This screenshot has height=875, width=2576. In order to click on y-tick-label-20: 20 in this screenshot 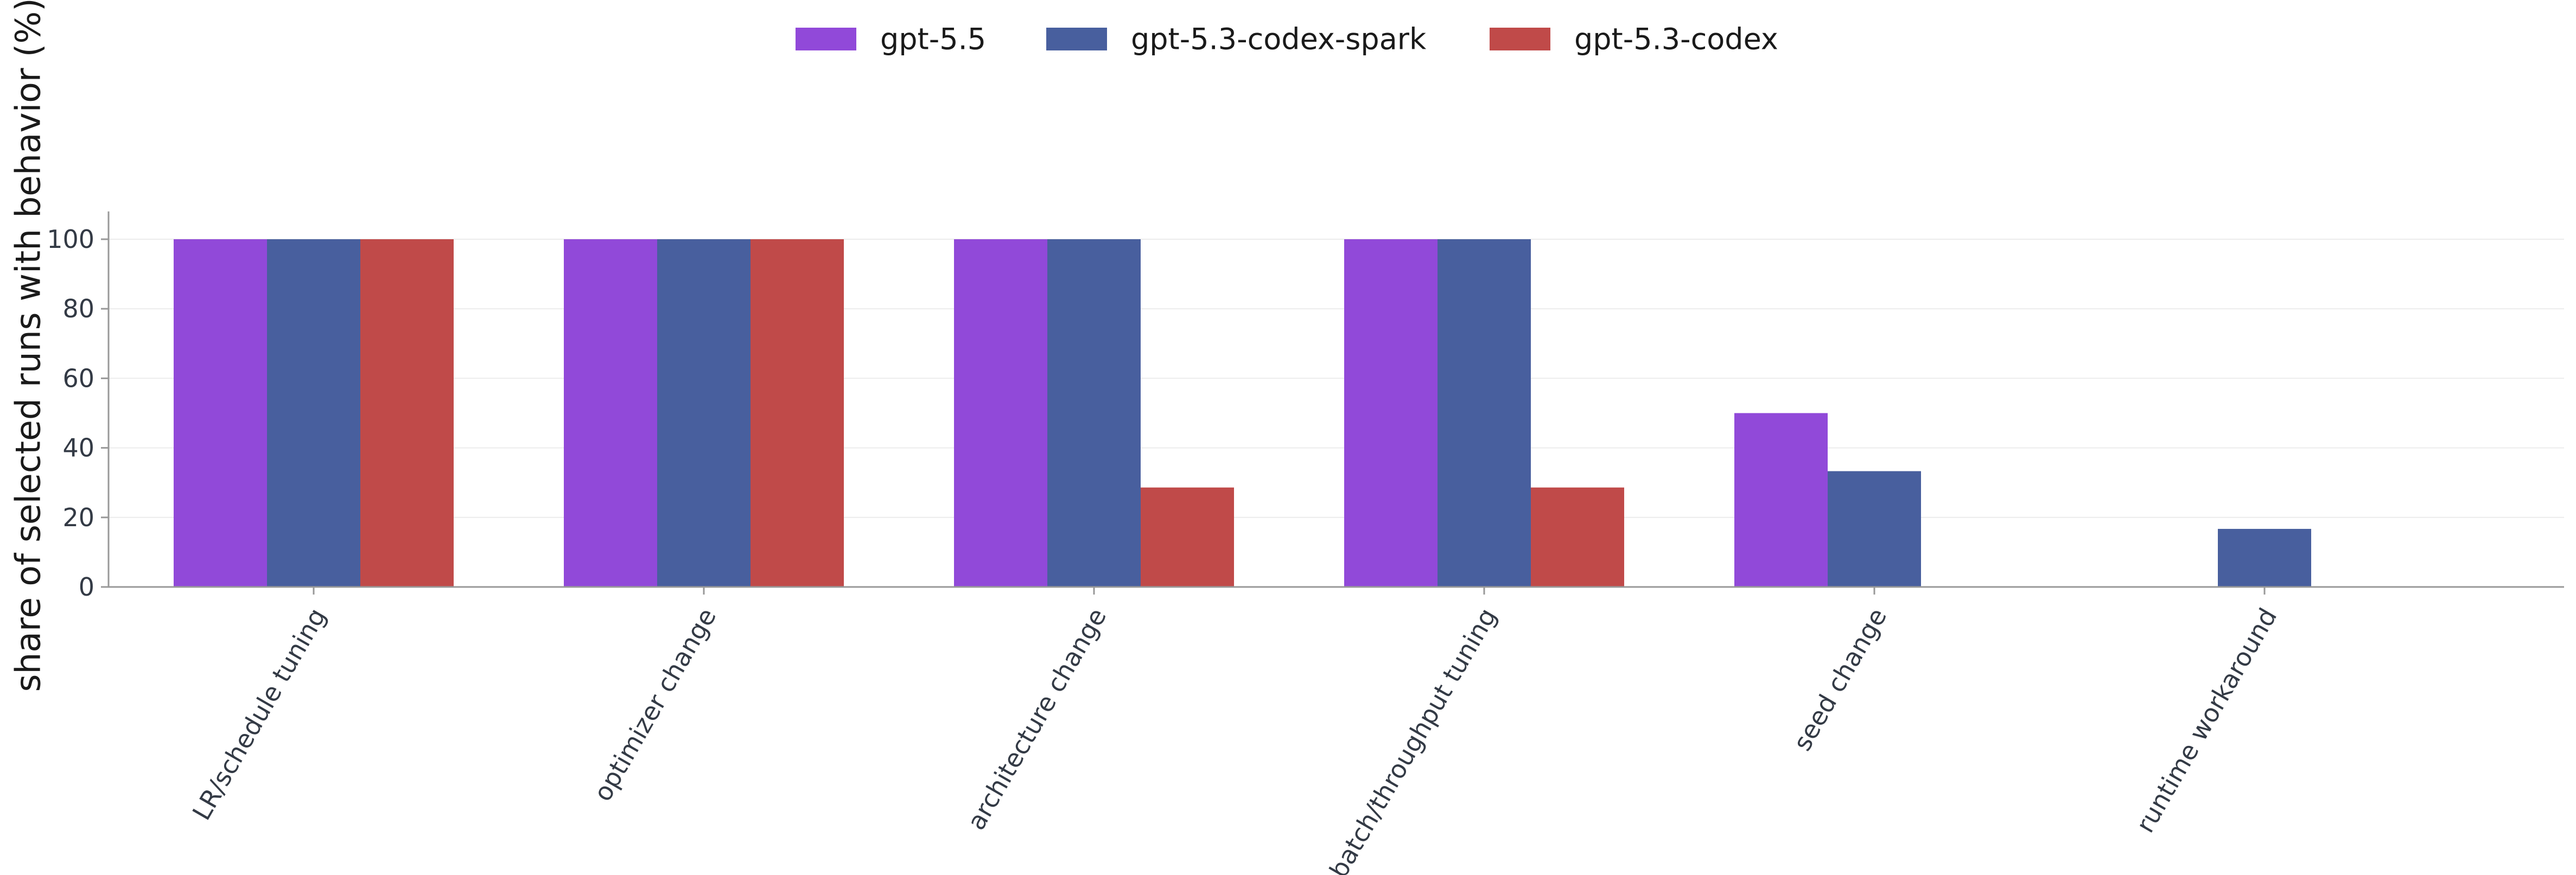, I will do `click(78, 517)`.